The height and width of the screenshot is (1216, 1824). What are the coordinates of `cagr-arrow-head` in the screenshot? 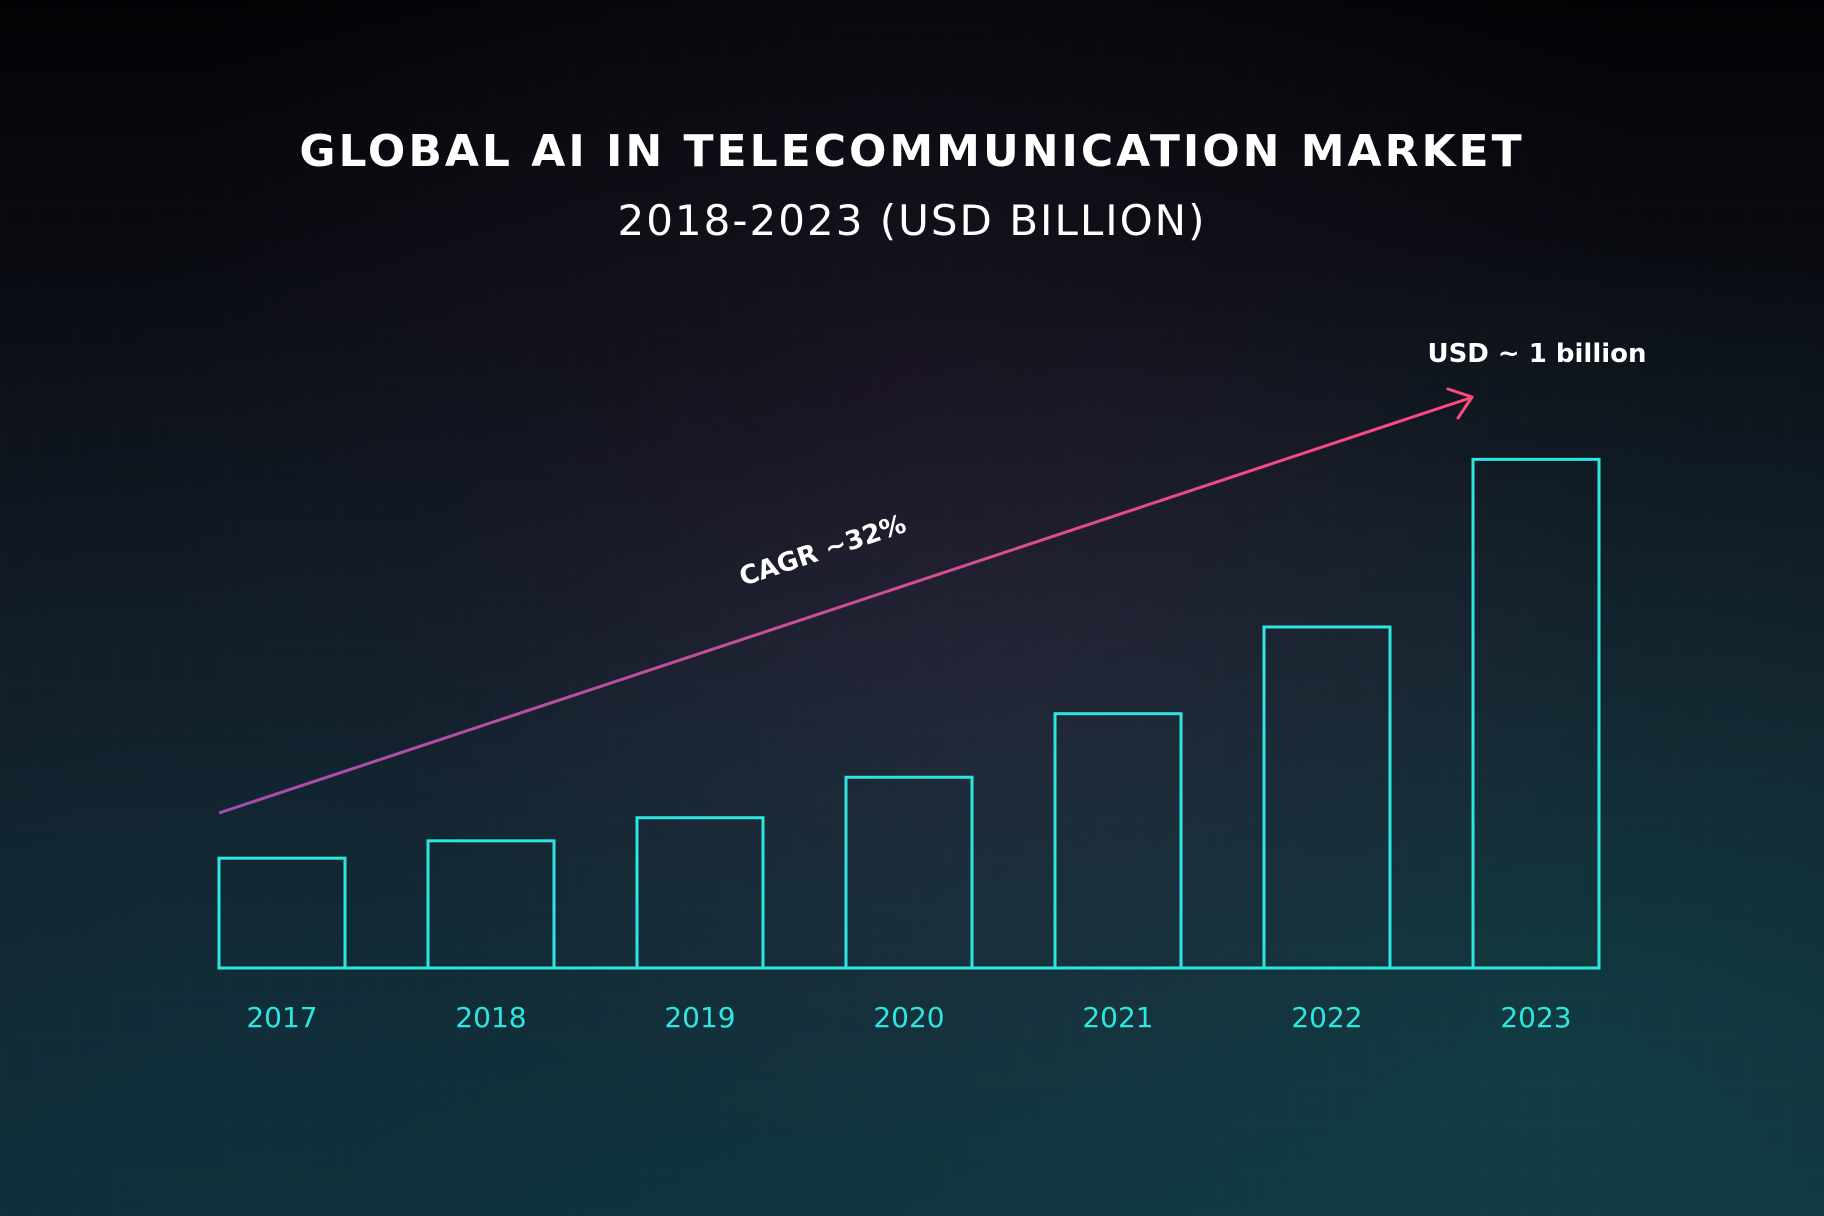 It's located at (1460, 403).